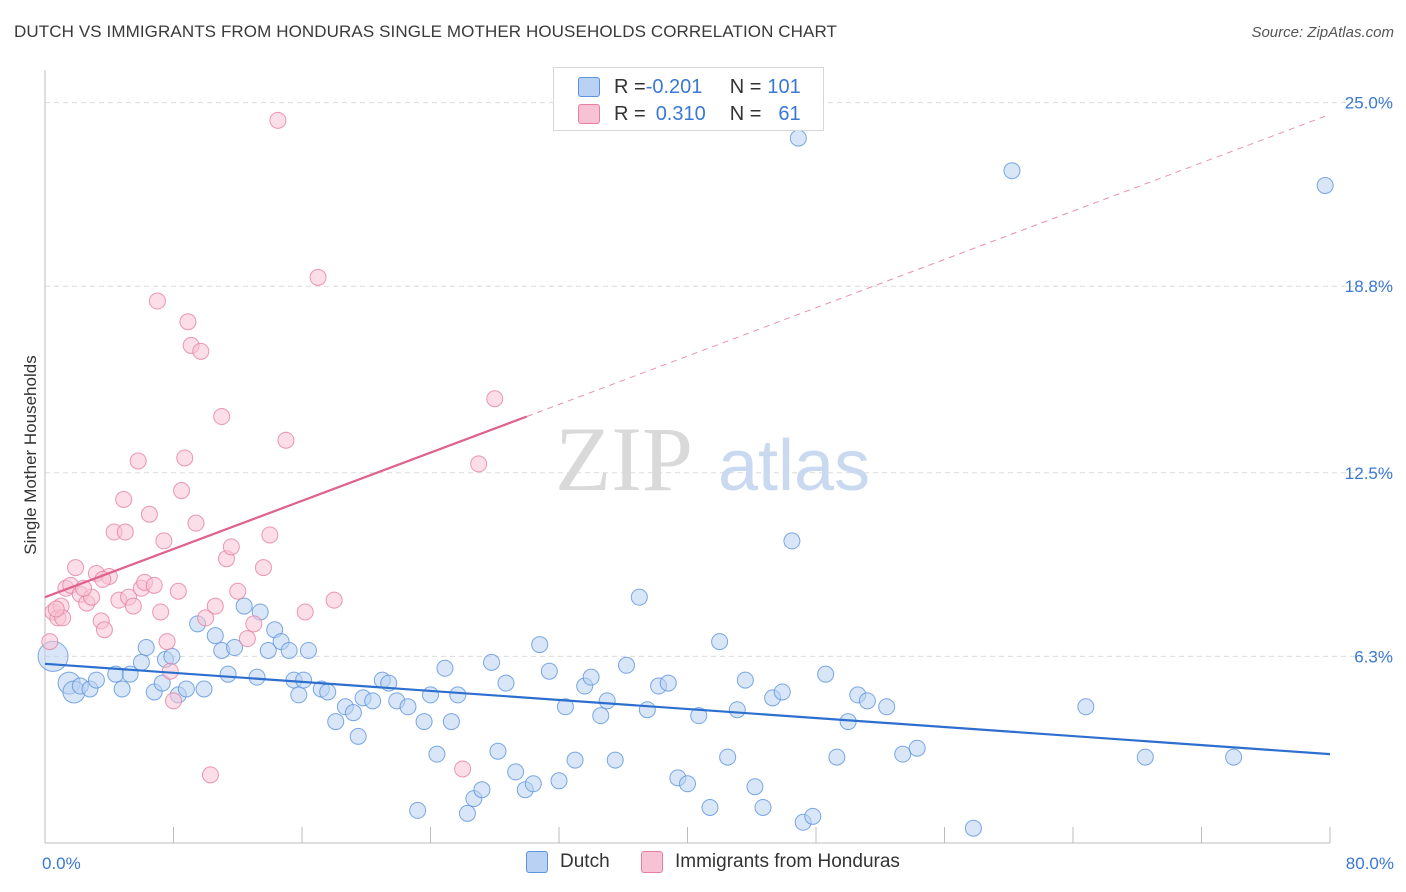 This screenshot has width=1406, height=892. What do you see at coordinates (537, 862) in the screenshot?
I see `dutch-legend-swatch` at bounding box center [537, 862].